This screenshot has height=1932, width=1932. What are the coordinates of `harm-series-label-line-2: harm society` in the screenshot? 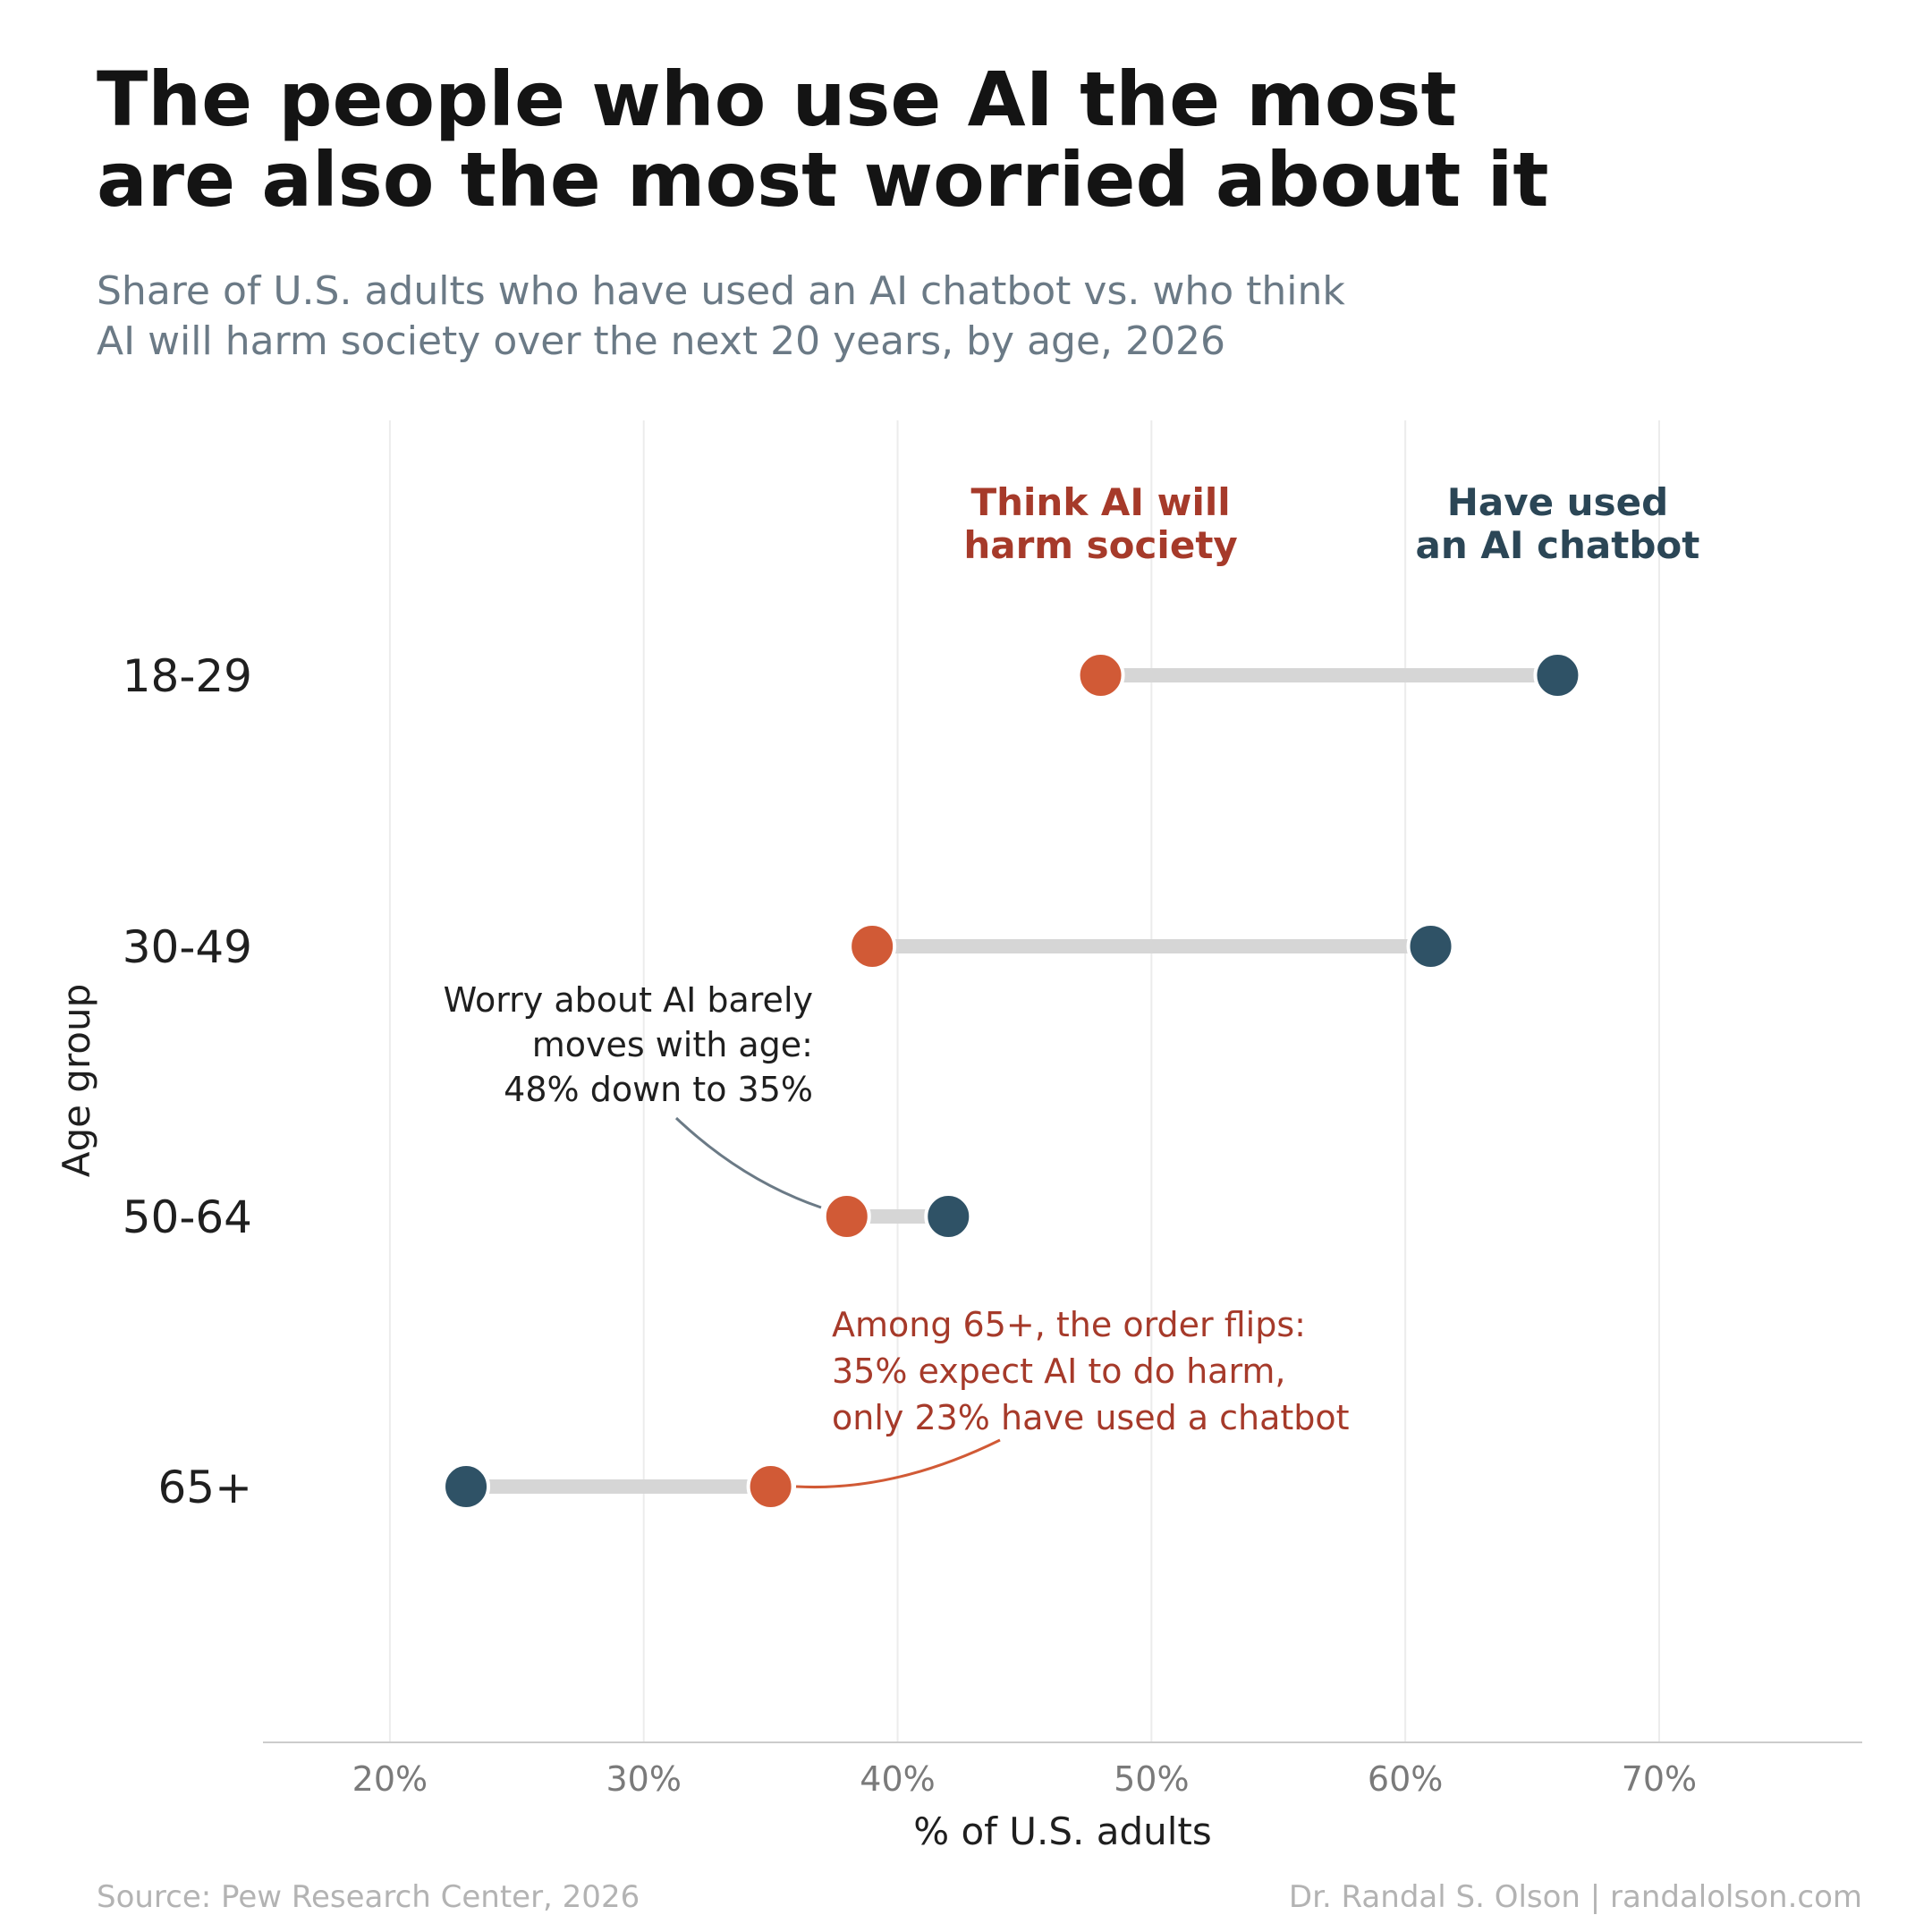 It's located at (1100, 545).